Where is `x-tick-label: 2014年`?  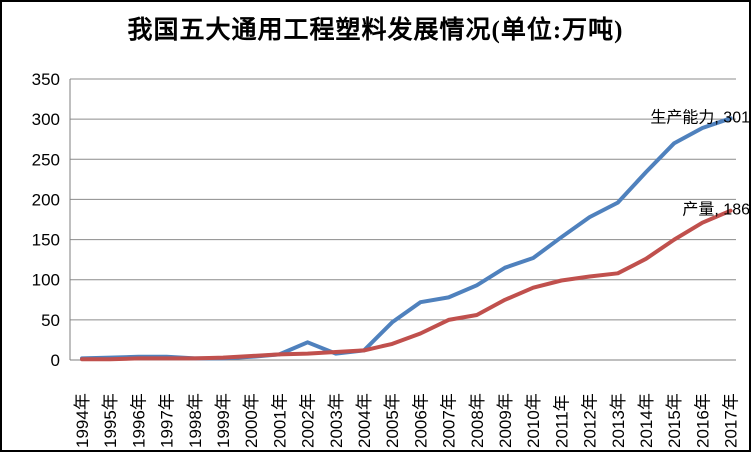
x-tick-label: 2014年 is located at coordinates (646, 420).